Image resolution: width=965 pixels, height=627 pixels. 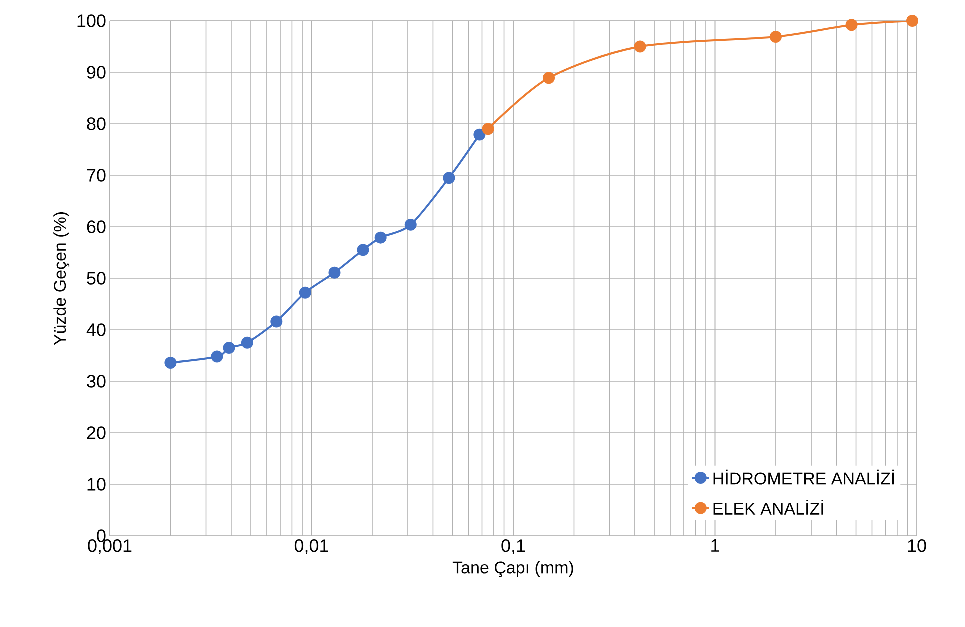 I want to click on y-axis-title: Yüzde Geçen (%), so click(x=62, y=279).